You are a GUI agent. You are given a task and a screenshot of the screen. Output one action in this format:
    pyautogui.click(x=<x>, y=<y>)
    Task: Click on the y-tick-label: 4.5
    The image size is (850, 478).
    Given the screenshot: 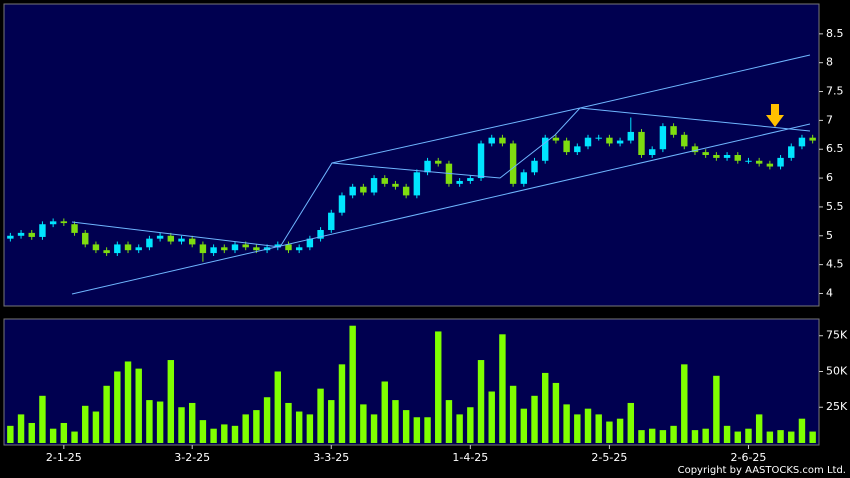 What is the action you would take?
    pyautogui.click(x=835, y=264)
    